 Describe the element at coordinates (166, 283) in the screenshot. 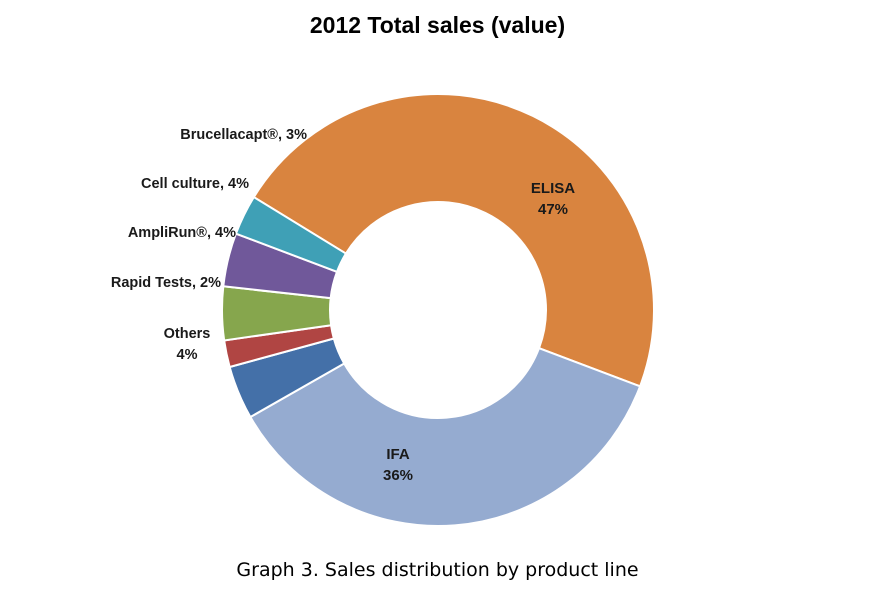

I see `data-label-rapid-tests: Rapid Tests, 2%` at that location.